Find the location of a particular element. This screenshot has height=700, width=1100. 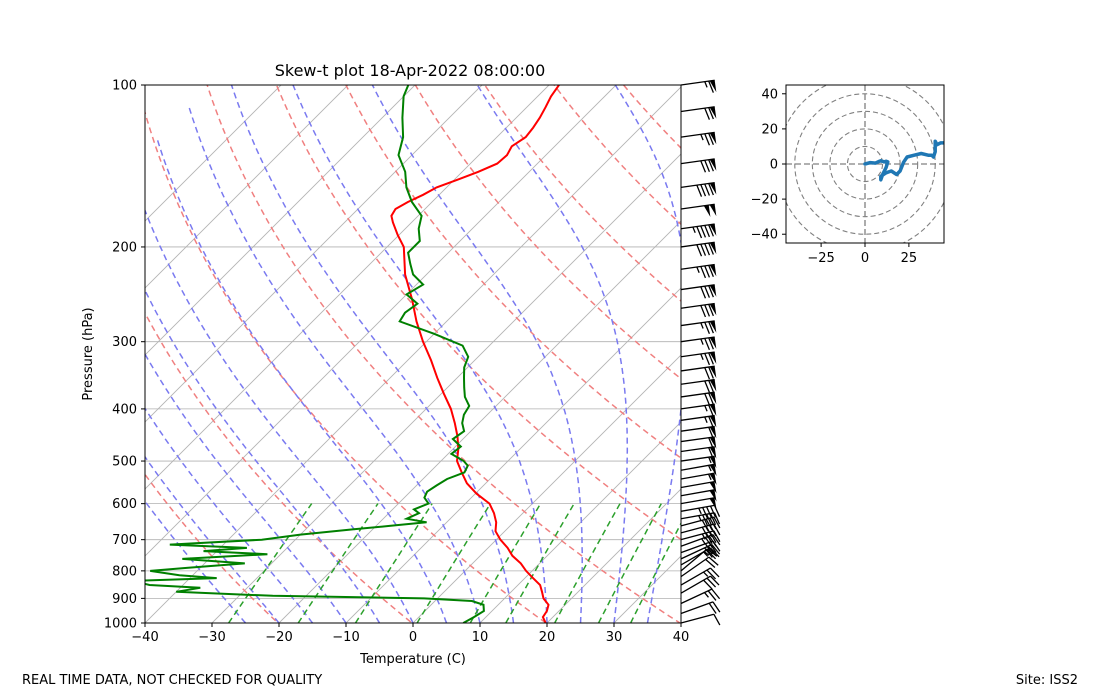

x-tick-label: 20 is located at coordinates (547, 637).